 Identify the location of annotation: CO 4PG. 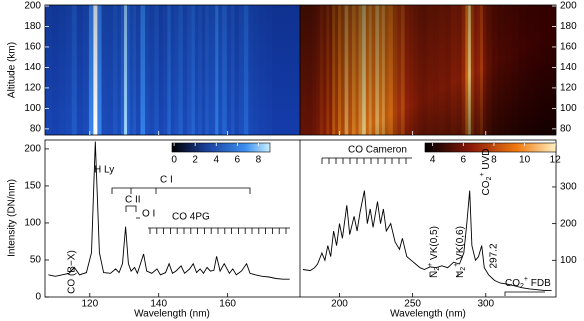
(191, 217).